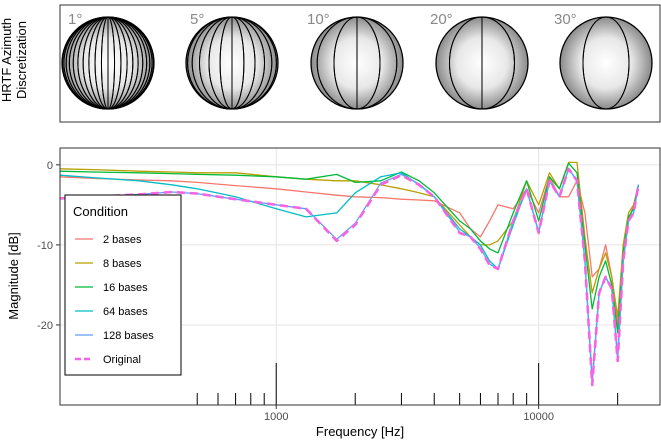  What do you see at coordinates (21, 60) in the screenshot?
I see `panel-title-line: Discretization` at bounding box center [21, 60].